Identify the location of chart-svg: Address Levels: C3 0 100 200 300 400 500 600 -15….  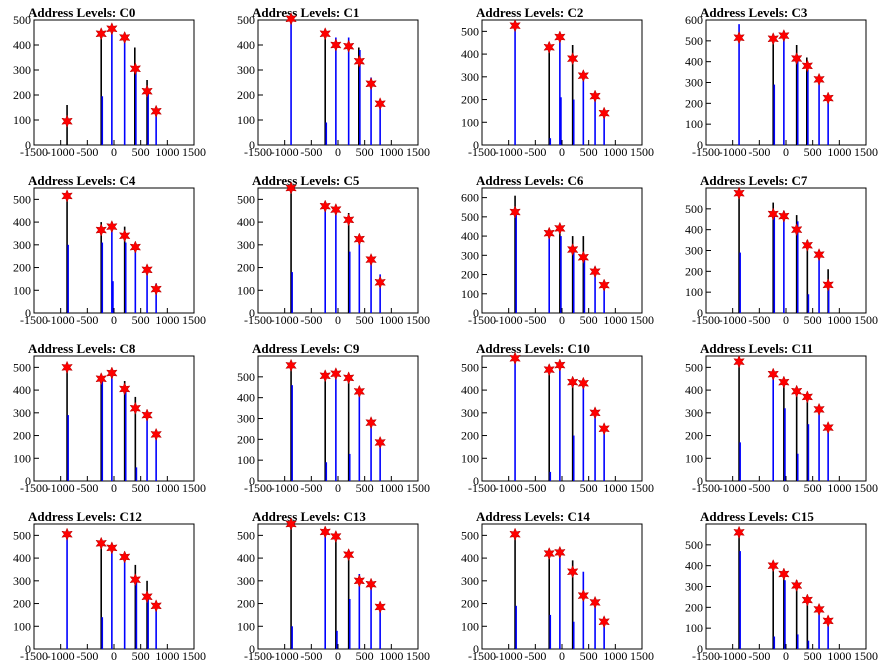
(781, 82).